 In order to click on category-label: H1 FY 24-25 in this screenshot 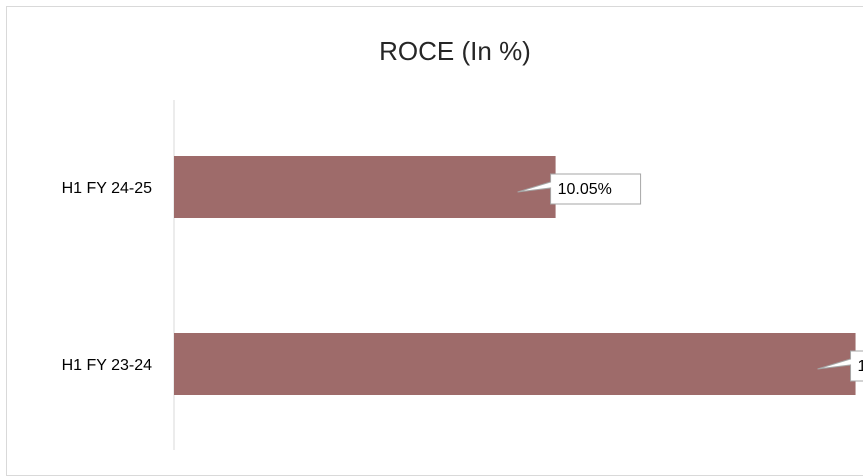, I will do `click(107, 188)`.